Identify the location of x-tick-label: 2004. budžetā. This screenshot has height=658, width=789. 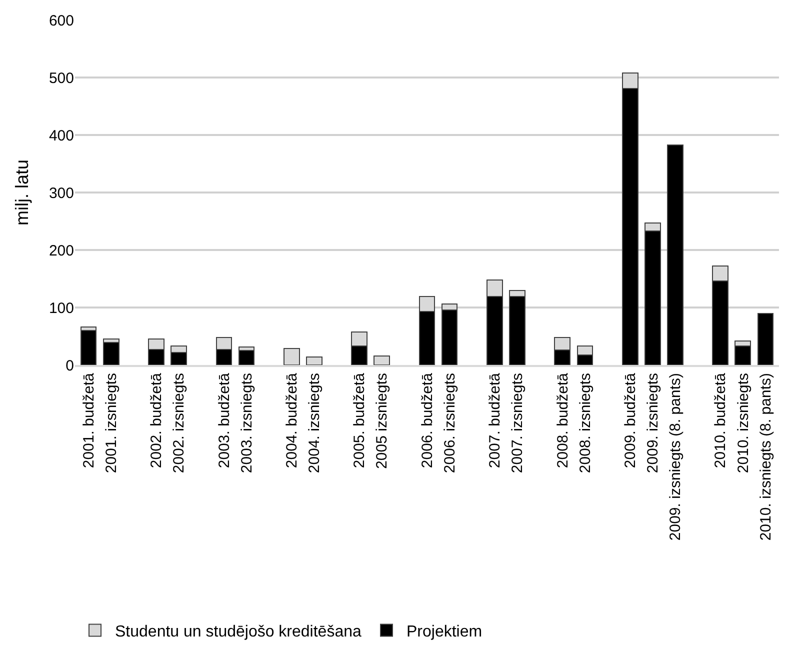
(291, 420).